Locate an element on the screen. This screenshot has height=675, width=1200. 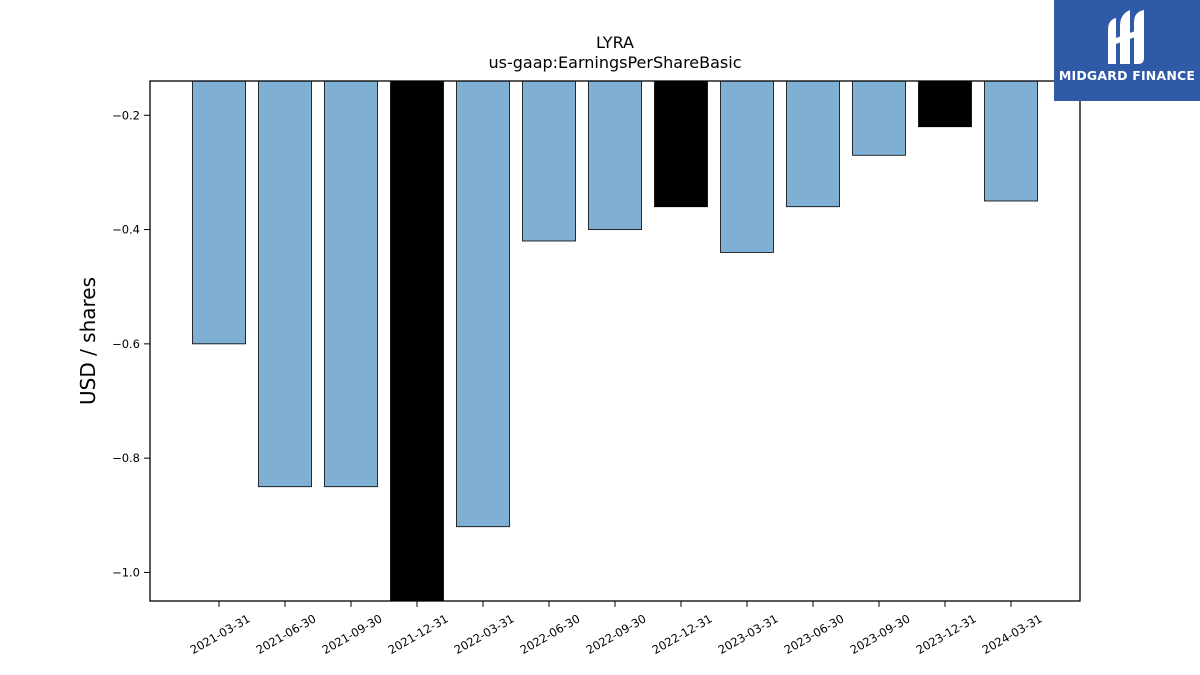
y-tick-label: −0.8 is located at coordinates (126, 458).